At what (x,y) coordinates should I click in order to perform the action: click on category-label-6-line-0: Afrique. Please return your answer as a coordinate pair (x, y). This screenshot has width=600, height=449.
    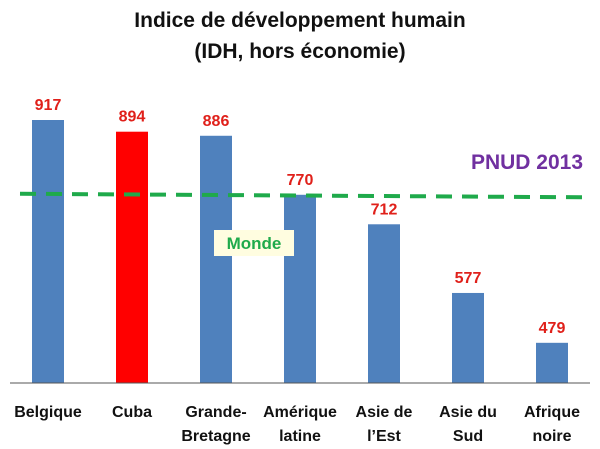
    Looking at the image, I should click on (552, 412).